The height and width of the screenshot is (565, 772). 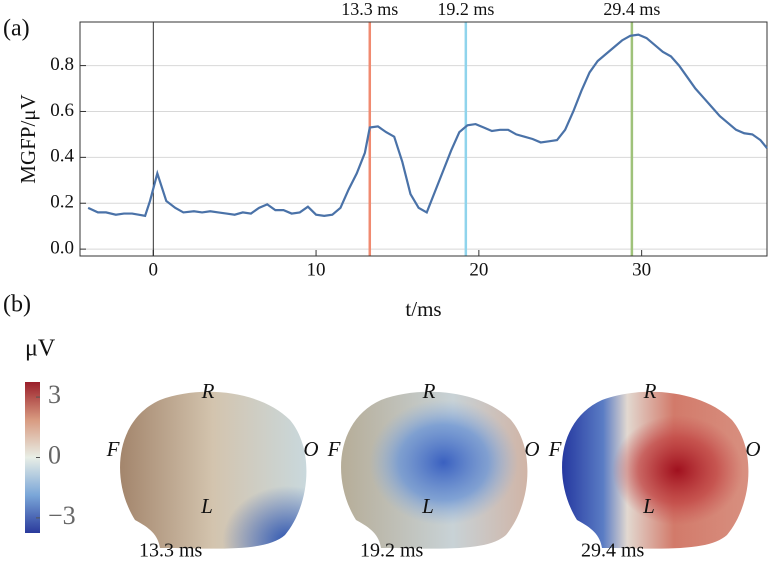 What do you see at coordinates (17, 305) in the screenshot?
I see `panel-label: (b)` at bounding box center [17, 305].